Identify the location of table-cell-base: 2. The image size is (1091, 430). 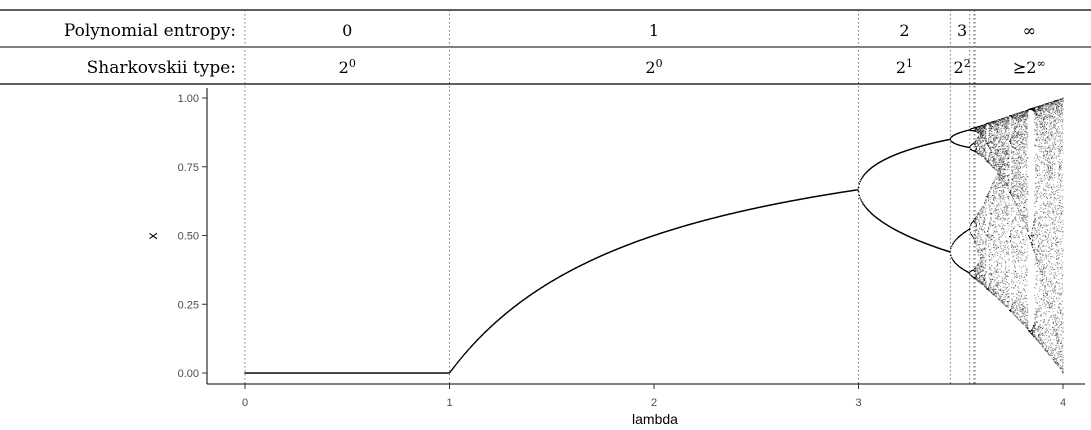
(904, 30).